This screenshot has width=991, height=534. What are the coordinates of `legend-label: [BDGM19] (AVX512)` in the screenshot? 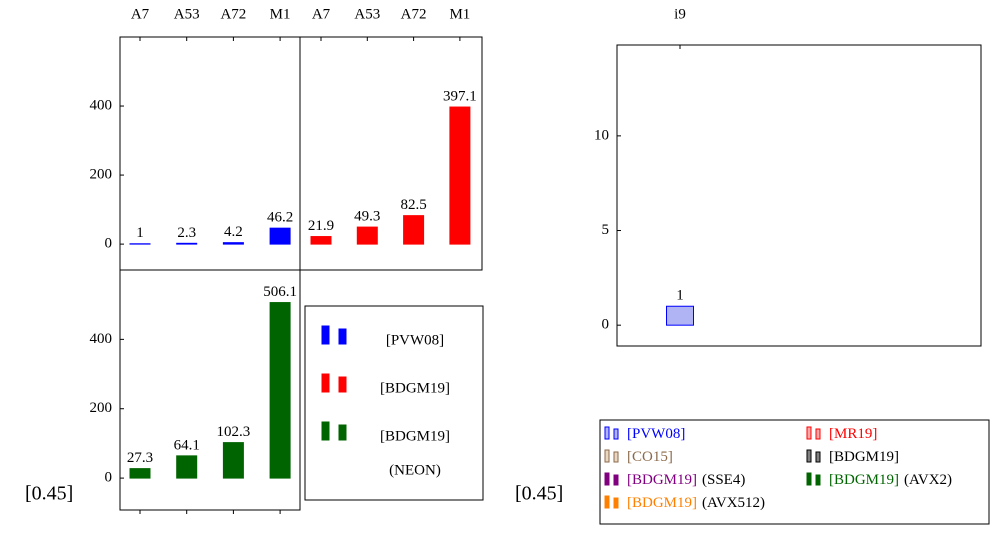 It's located at (696, 503).